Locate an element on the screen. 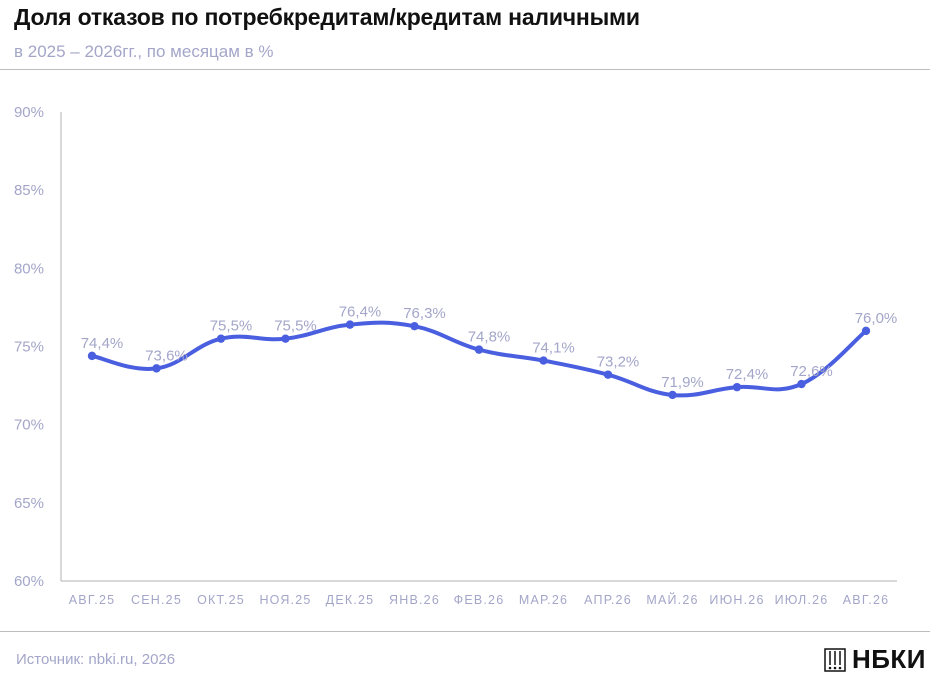 Image resolution: width=940 pixels, height=680 pixels. header-divider is located at coordinates (465, 69).